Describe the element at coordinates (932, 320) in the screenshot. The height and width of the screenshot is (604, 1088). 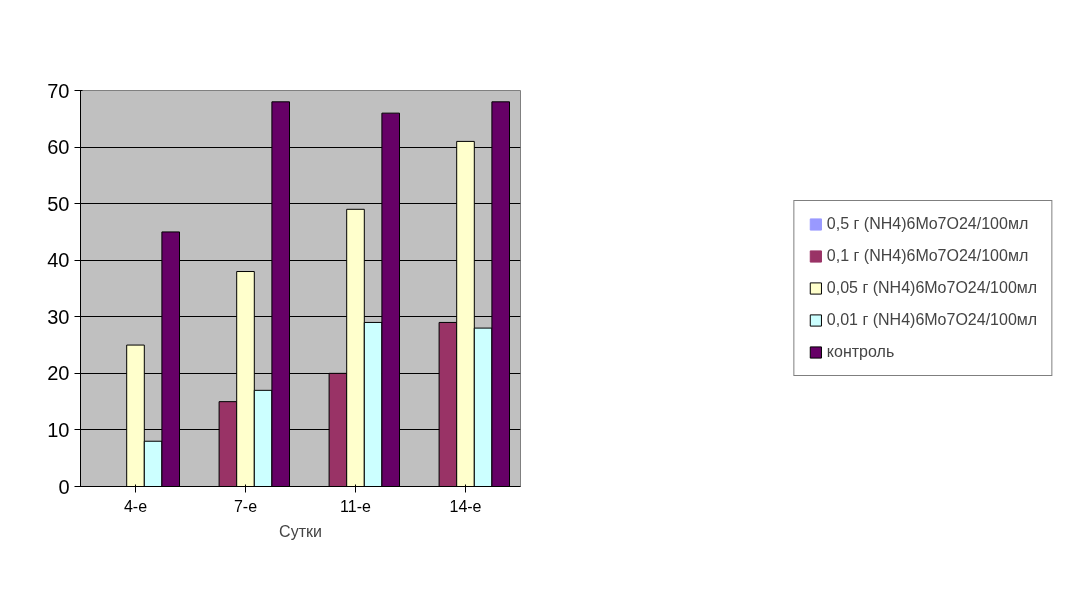
I see `legend-label: 0,01 г (NH4)6Mo7O24/100мл` at that location.